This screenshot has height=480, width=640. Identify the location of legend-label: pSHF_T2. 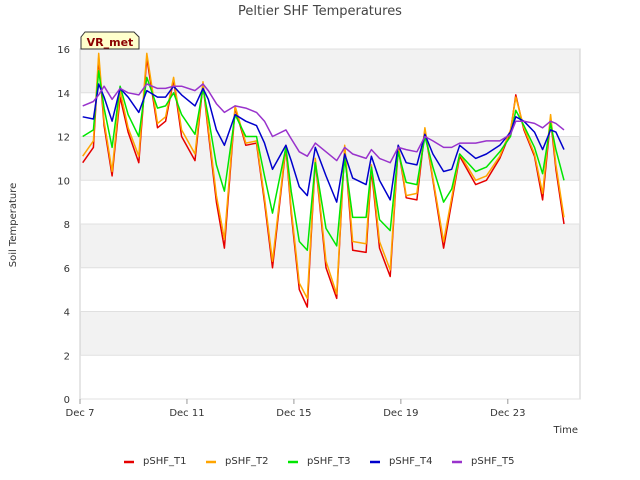
(246, 461).